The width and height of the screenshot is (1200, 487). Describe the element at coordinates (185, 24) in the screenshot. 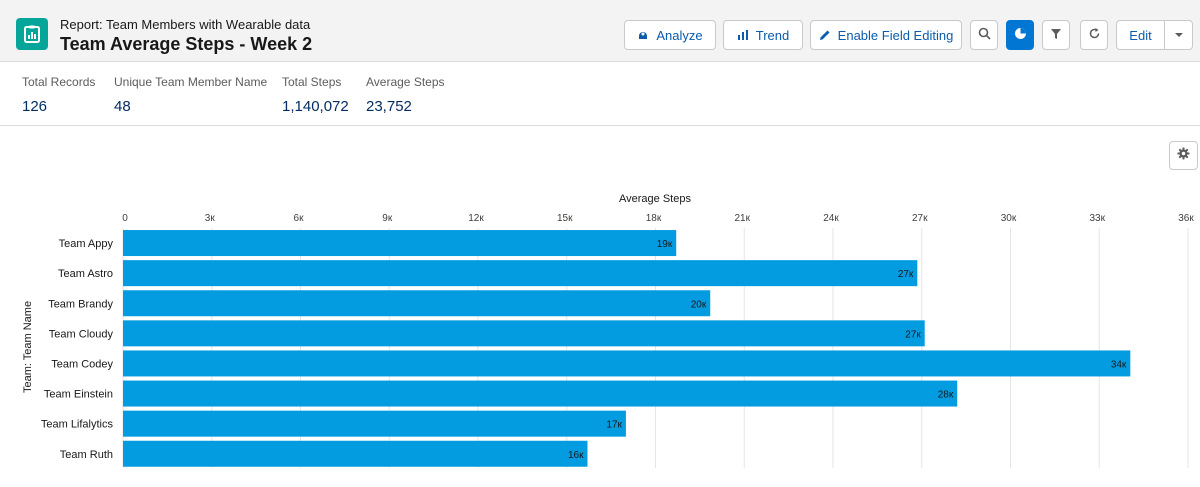

I see `report-type-label: Report: Team Members with Wearable data` at that location.